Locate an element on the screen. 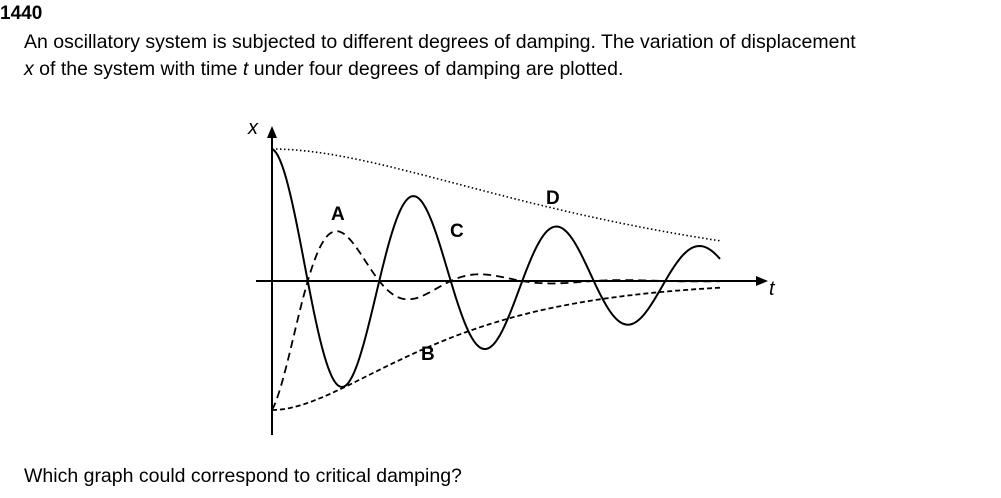  y-axis-arrow is located at coordinates (272, 132).